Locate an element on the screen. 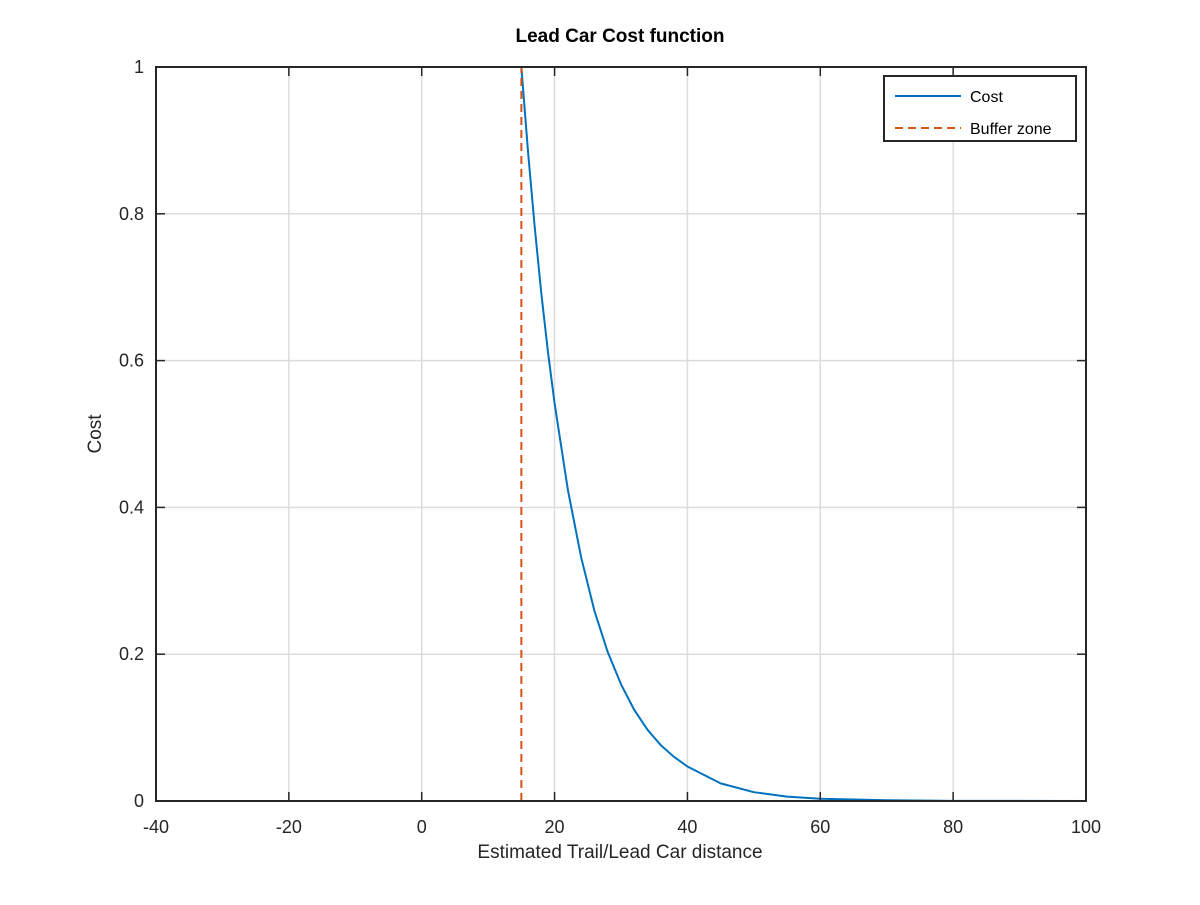  legend-box is located at coordinates (980, 108).